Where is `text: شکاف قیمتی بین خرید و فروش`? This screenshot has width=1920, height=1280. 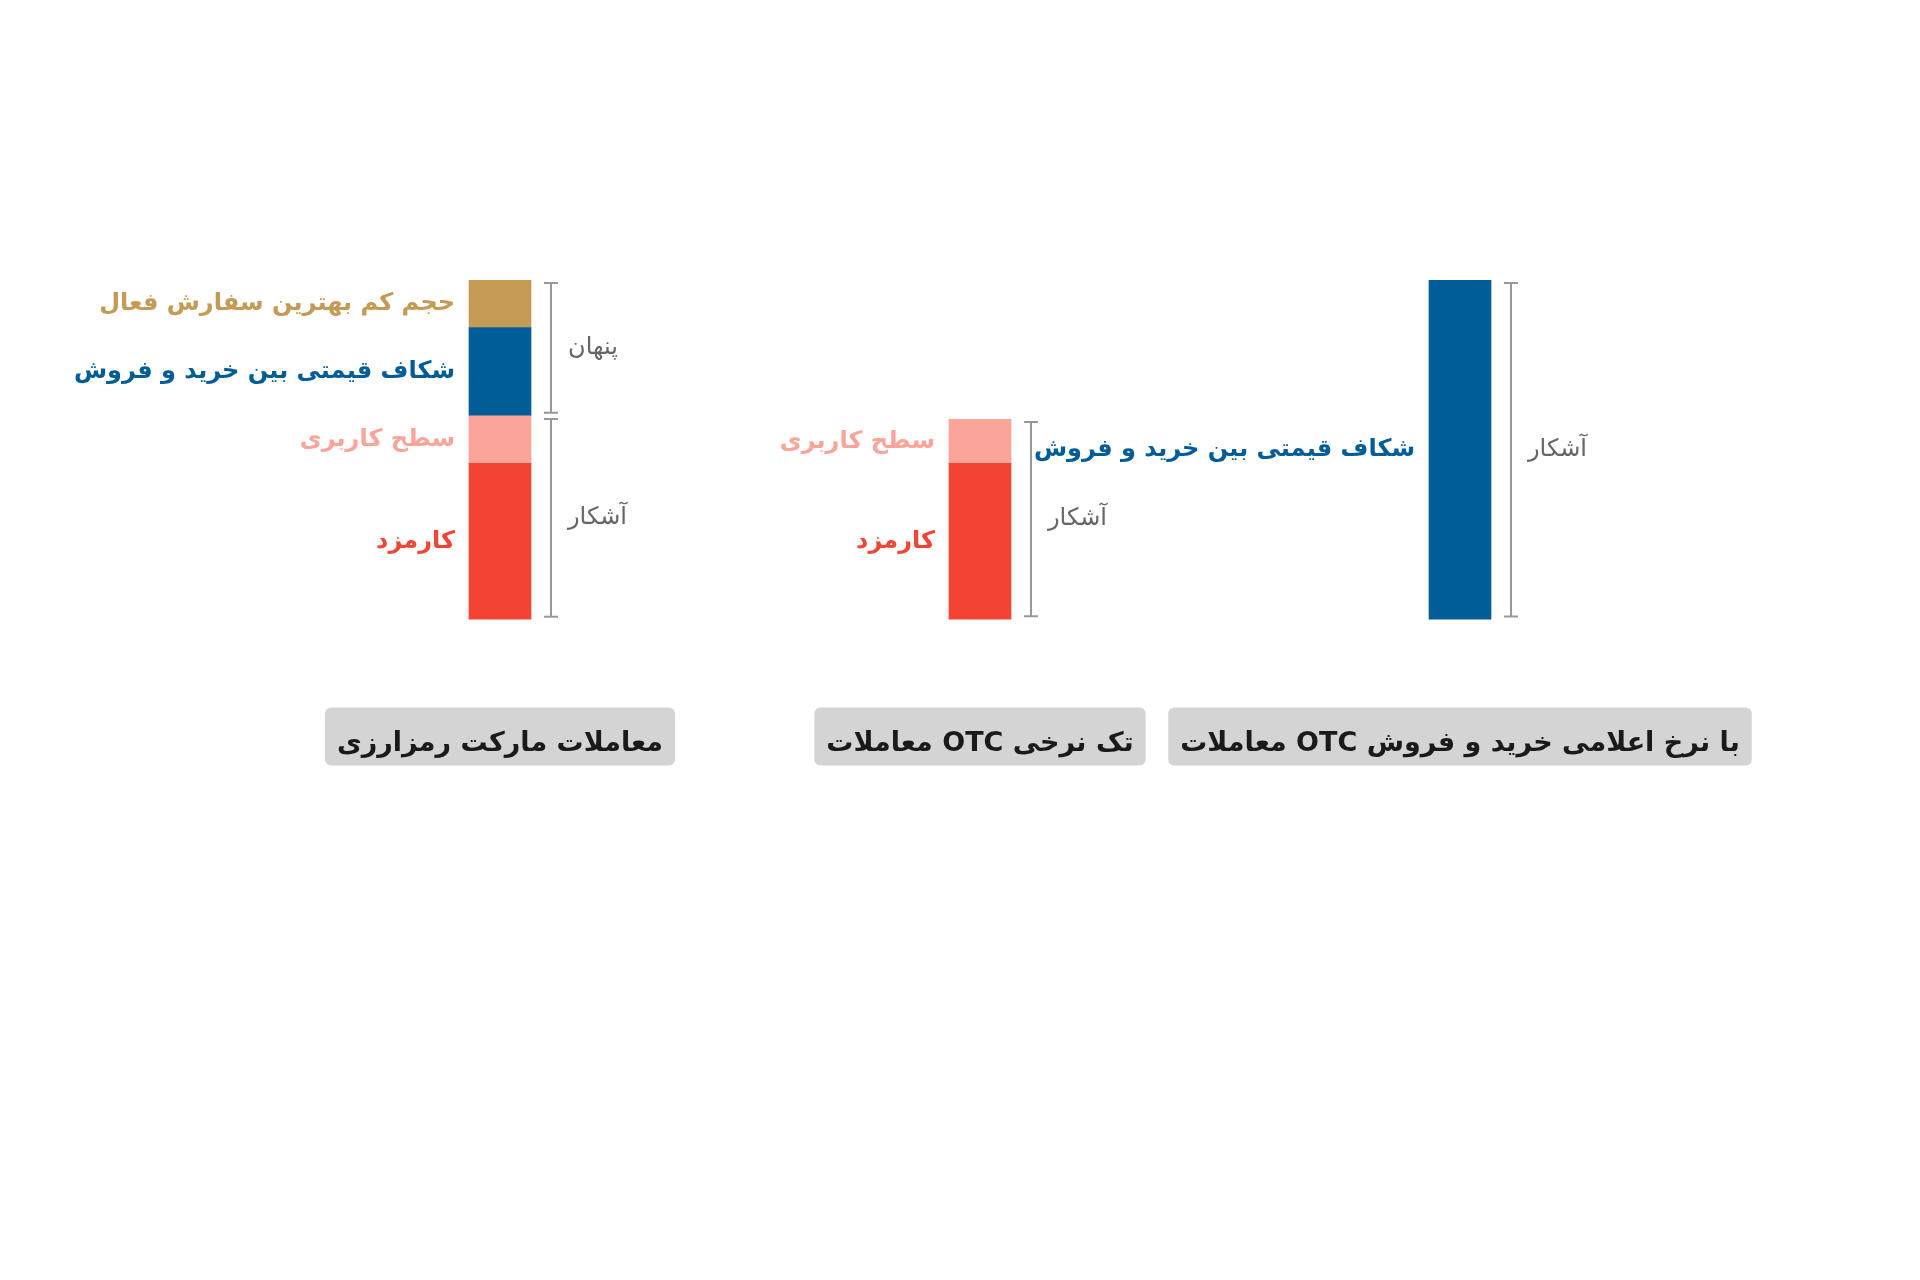
text: شکاف قیمتی بین خرید و فروش is located at coordinates (1224, 448).